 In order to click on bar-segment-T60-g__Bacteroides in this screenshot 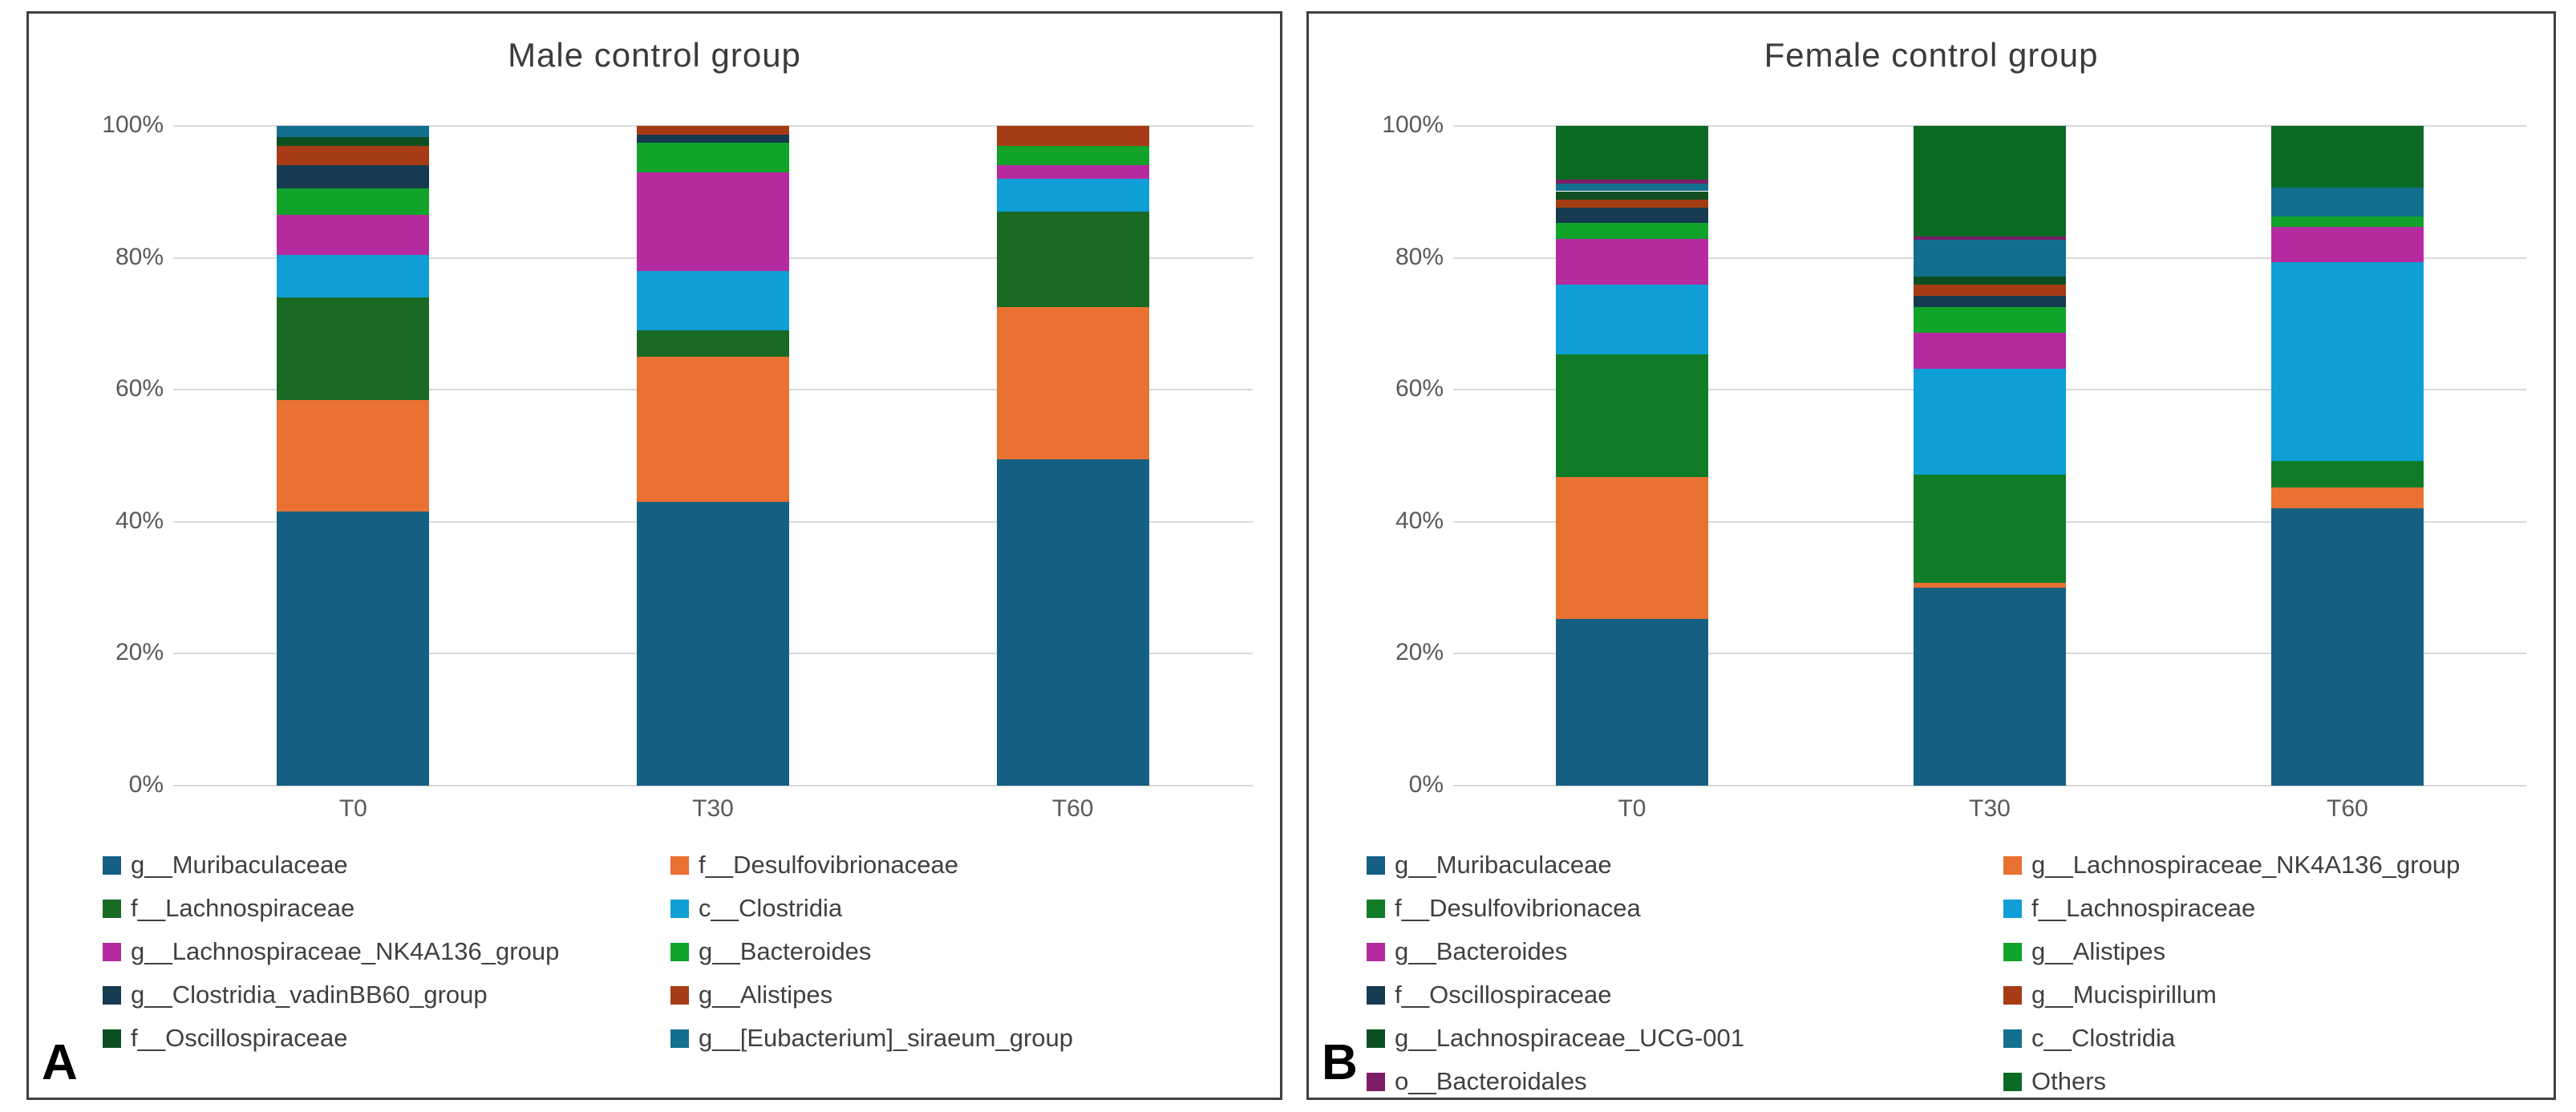, I will do `click(1072, 155)`.